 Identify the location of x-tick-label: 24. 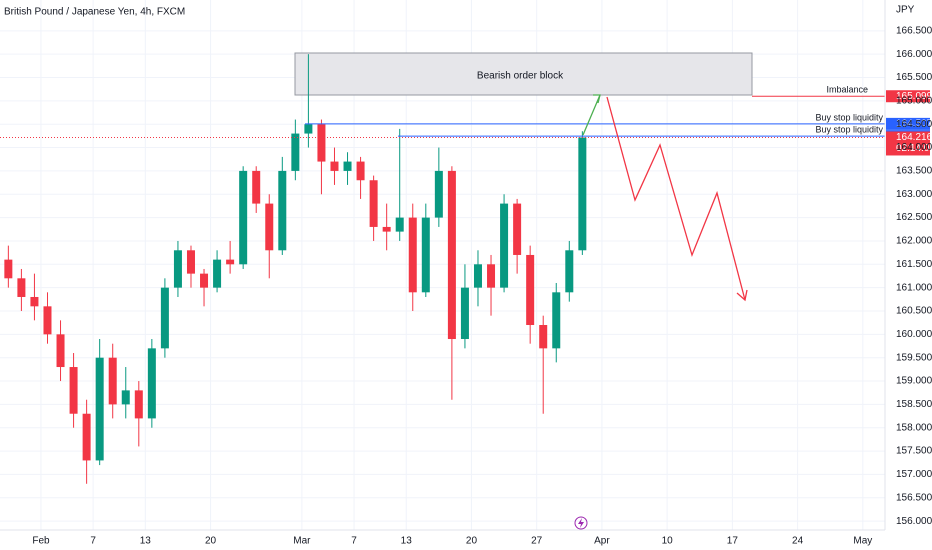
(798, 541).